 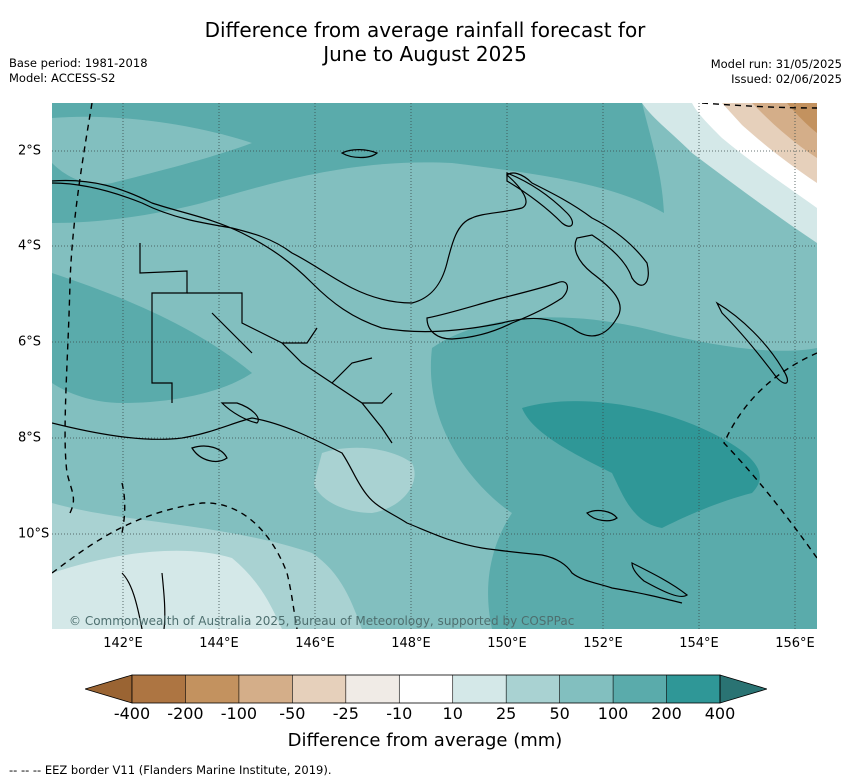 What do you see at coordinates (123, 643) in the screenshot?
I see `x-tick-label: 142°E` at bounding box center [123, 643].